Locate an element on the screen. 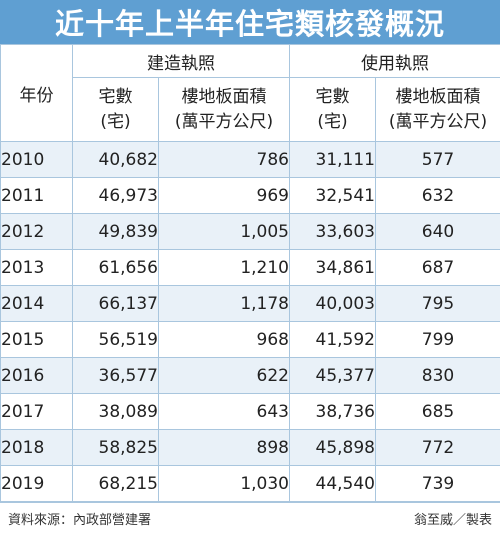 The width and height of the screenshot is (500, 558). year-cell: 2011 is located at coordinates (36, 195).